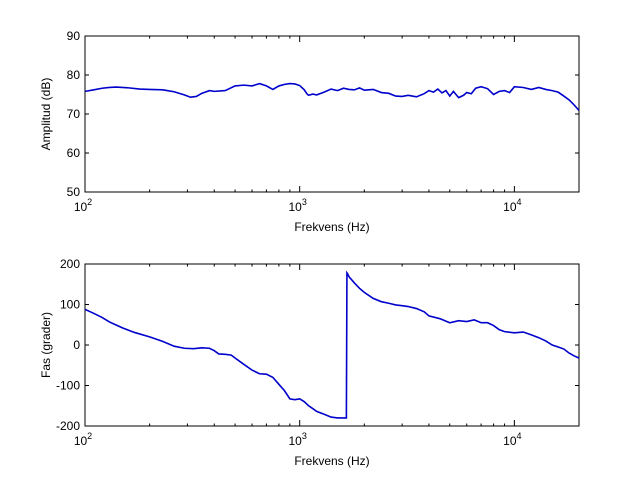 This screenshot has height=480, width=640. I want to click on amplitude-ytick-label: 50, so click(74, 192).